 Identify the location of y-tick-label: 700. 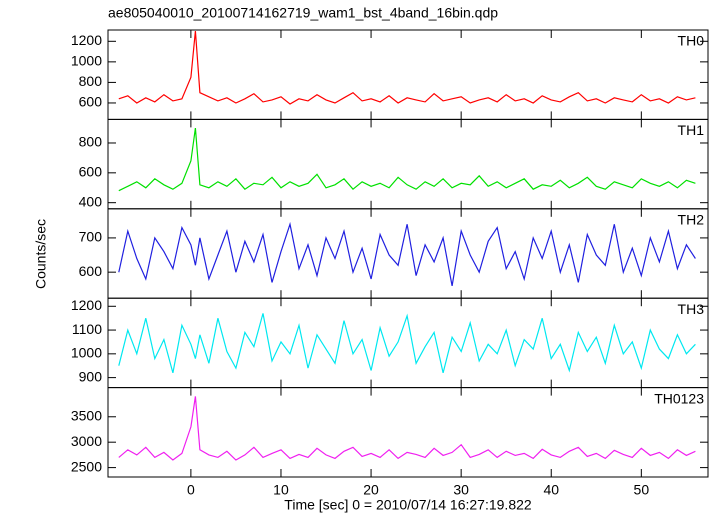
(91, 237).